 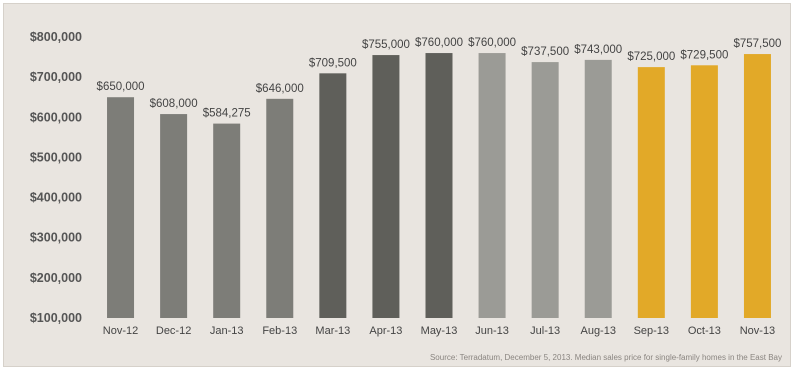 I want to click on data-label: $608,000, so click(x=174, y=104).